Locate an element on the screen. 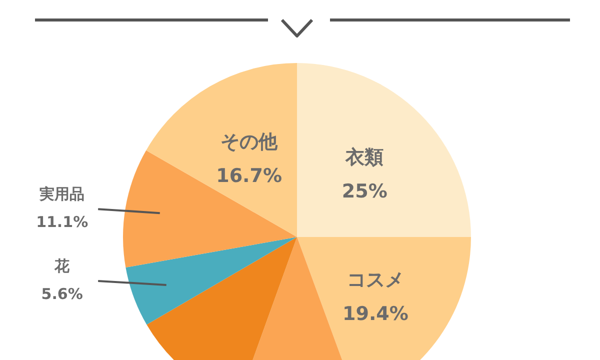 The width and height of the screenshot is (600, 360). data-label: 25% is located at coordinates (365, 191).